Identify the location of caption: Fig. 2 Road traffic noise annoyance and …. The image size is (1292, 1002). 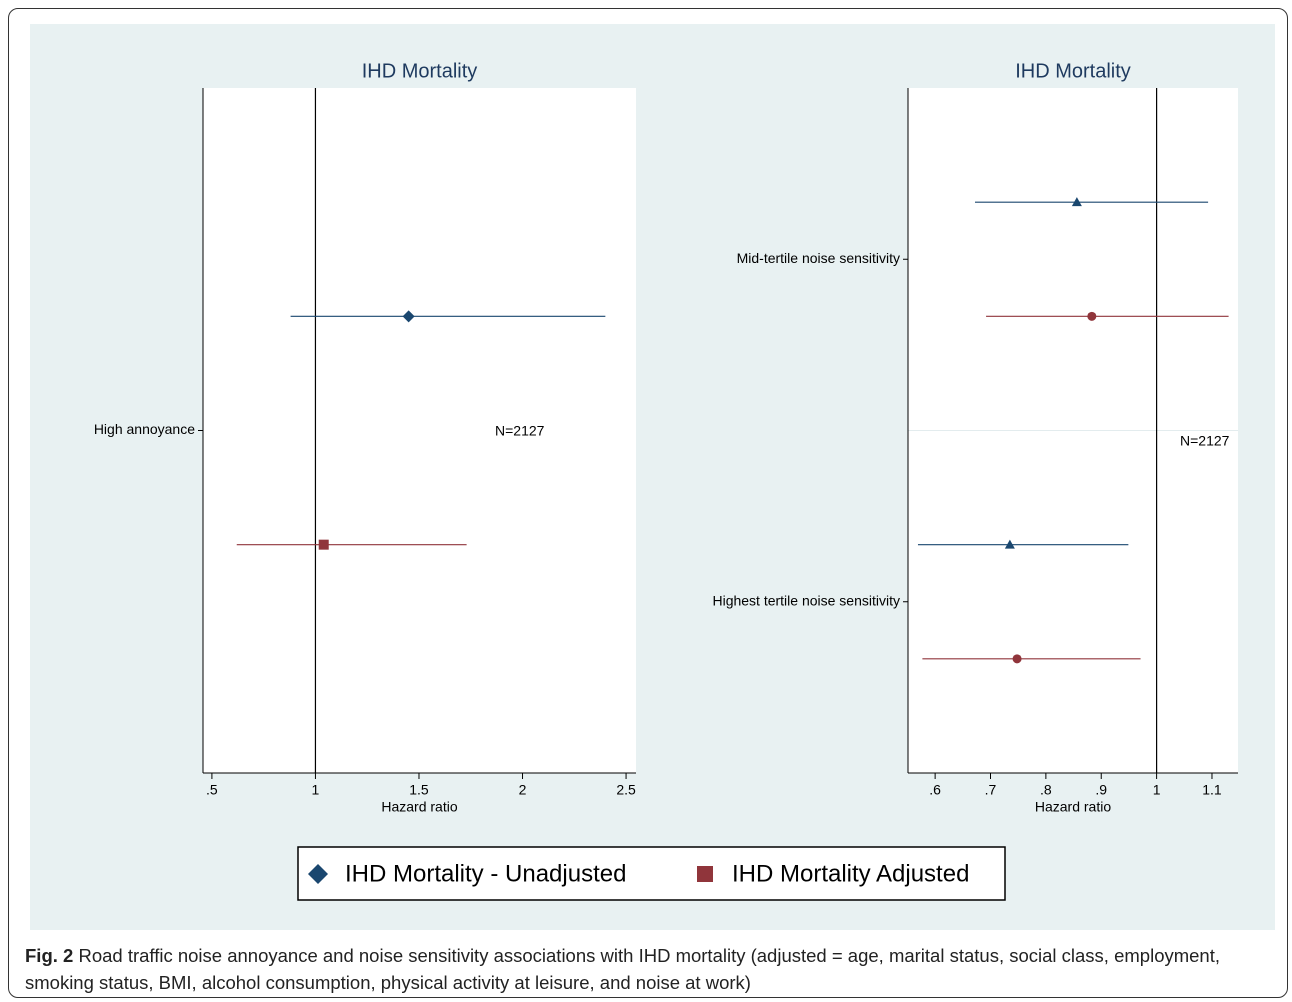
(650, 969).